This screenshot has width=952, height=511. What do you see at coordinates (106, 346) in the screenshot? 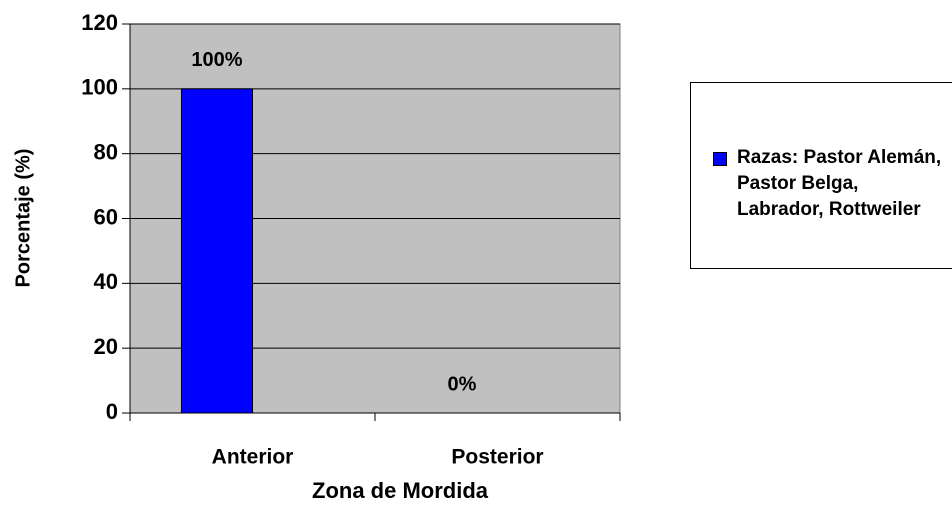
I see `y-tick-label: 20` at bounding box center [106, 346].